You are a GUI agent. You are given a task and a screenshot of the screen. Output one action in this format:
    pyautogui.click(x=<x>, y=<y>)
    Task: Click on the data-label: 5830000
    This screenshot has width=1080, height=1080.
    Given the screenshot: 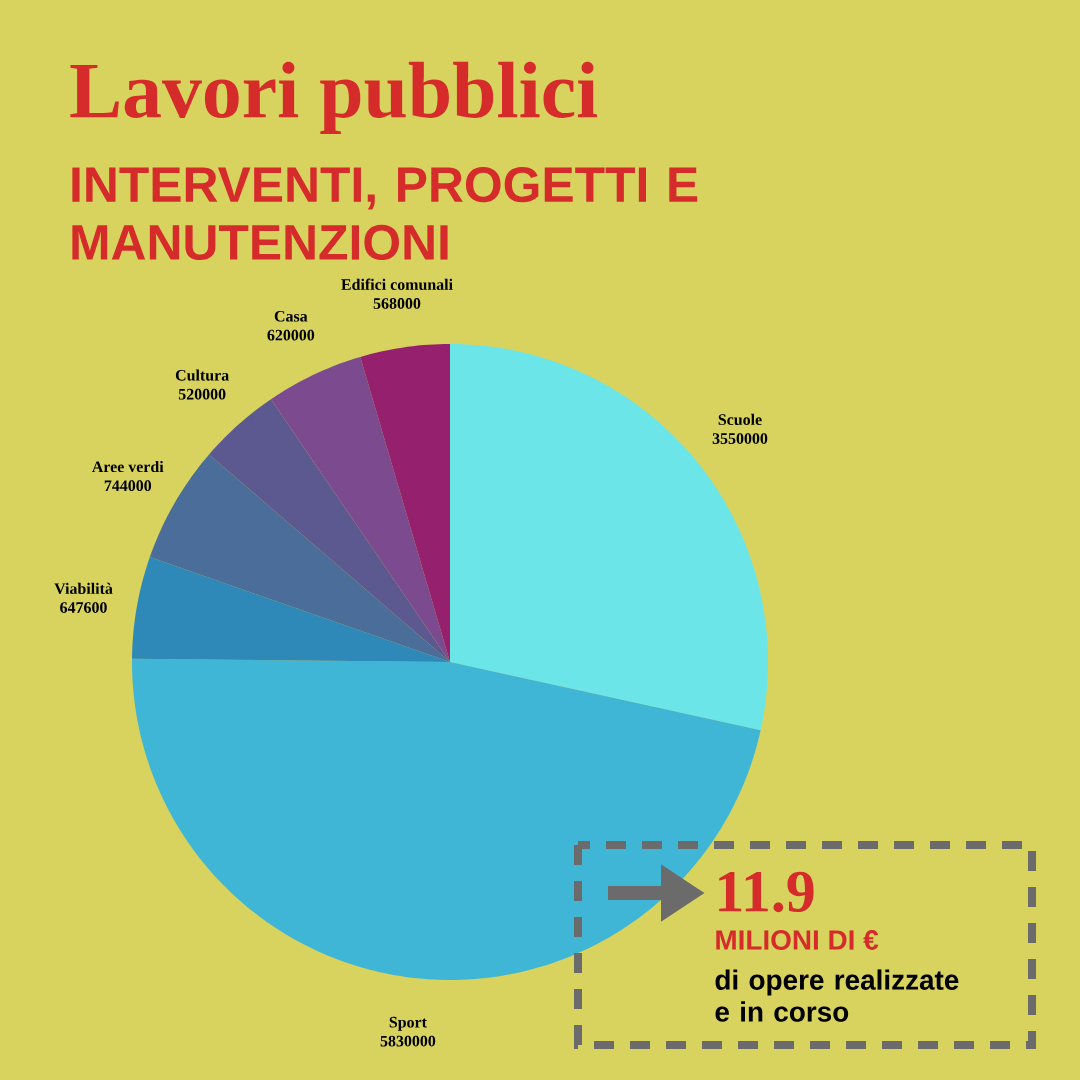 What is the action you would take?
    pyautogui.click(x=408, y=1041)
    